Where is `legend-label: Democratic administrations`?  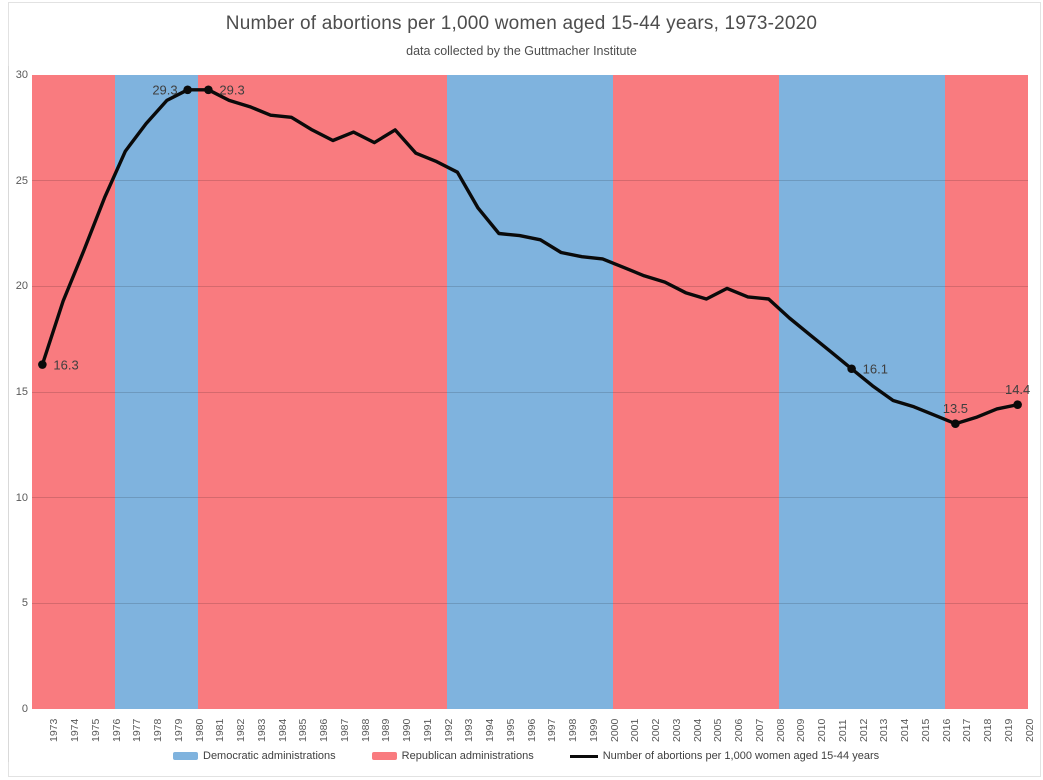 legend-label: Democratic administrations is located at coordinates (269, 756).